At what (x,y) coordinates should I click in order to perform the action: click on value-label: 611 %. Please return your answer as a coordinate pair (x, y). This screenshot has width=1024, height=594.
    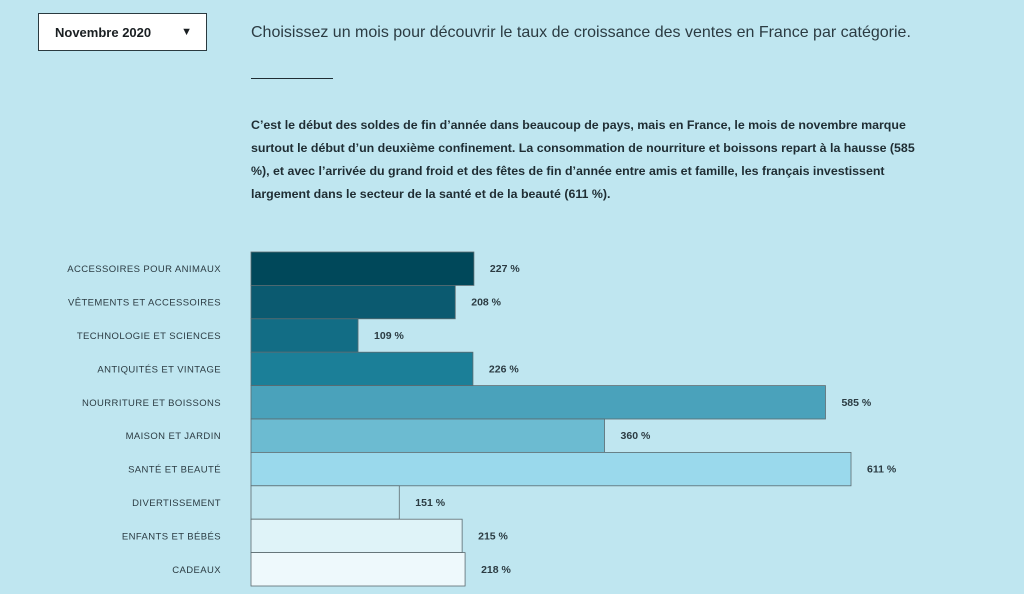
    Looking at the image, I should click on (882, 470).